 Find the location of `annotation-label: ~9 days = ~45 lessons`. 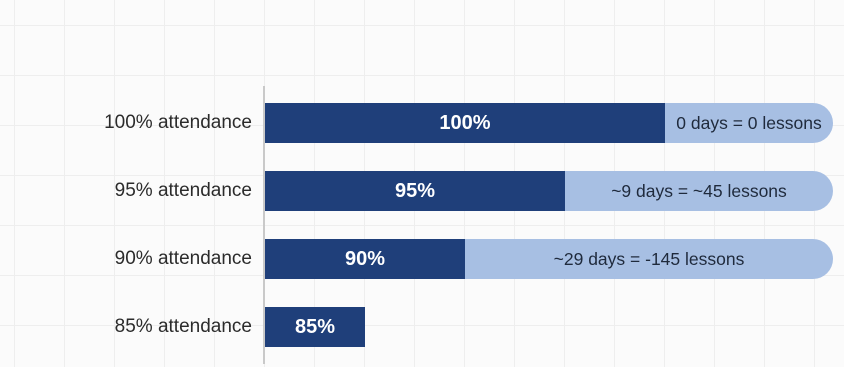

annotation-label: ~9 days = ~45 lessons is located at coordinates (699, 191).